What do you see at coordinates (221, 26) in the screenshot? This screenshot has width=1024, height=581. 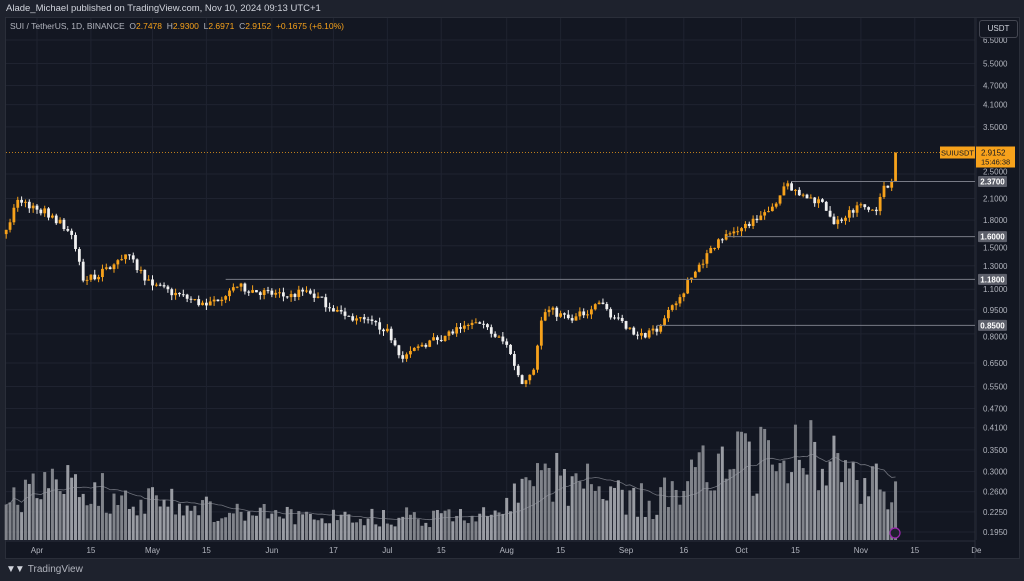 I see `low-value: 2.6971` at bounding box center [221, 26].